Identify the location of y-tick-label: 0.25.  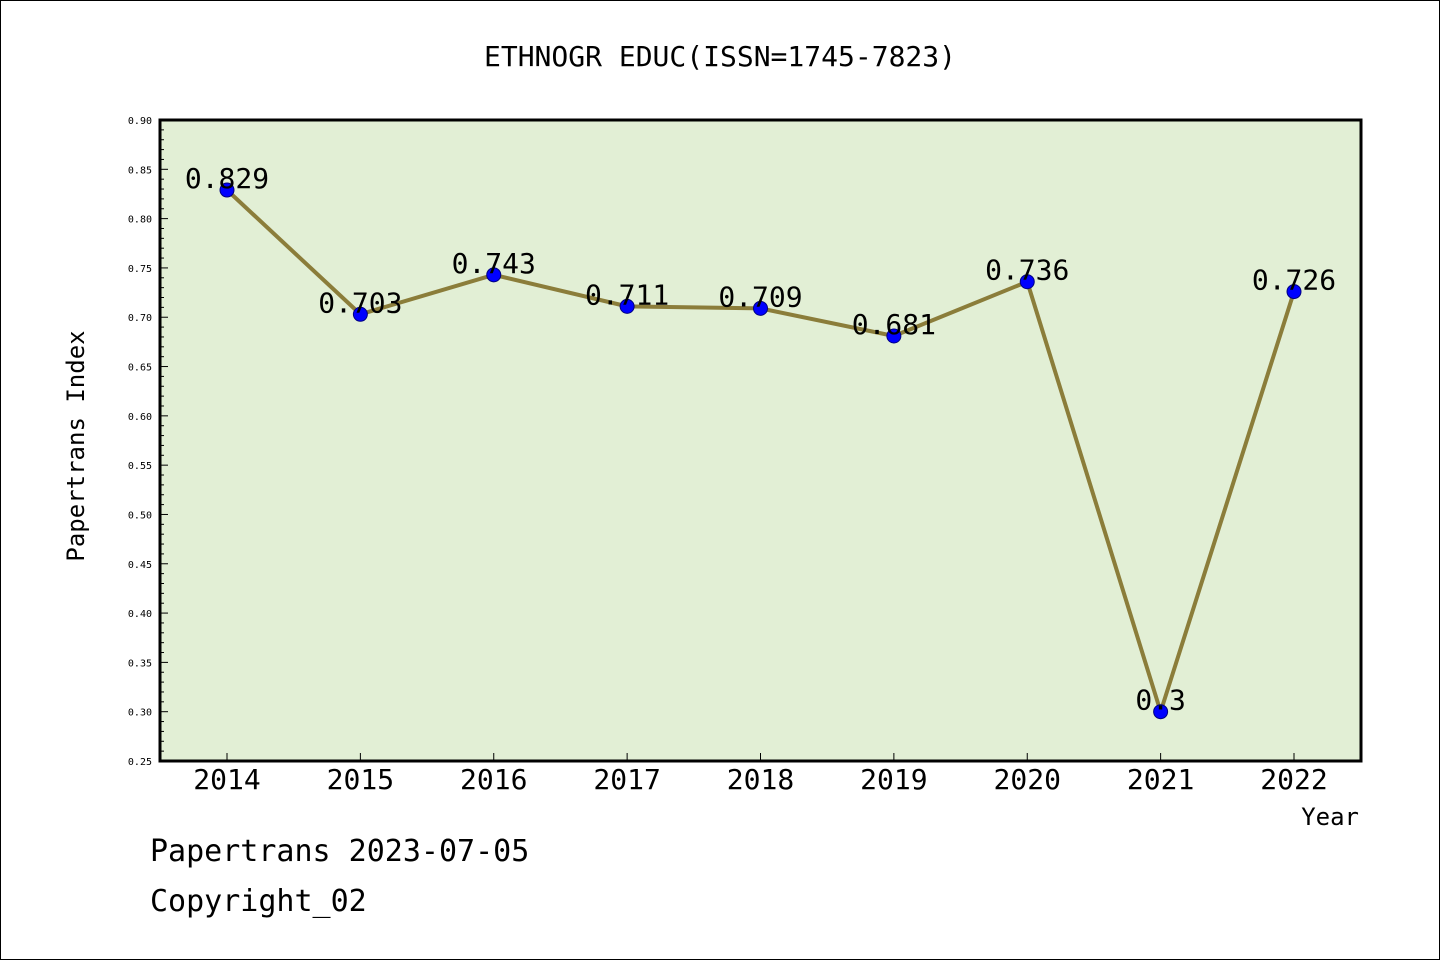
(140, 762).